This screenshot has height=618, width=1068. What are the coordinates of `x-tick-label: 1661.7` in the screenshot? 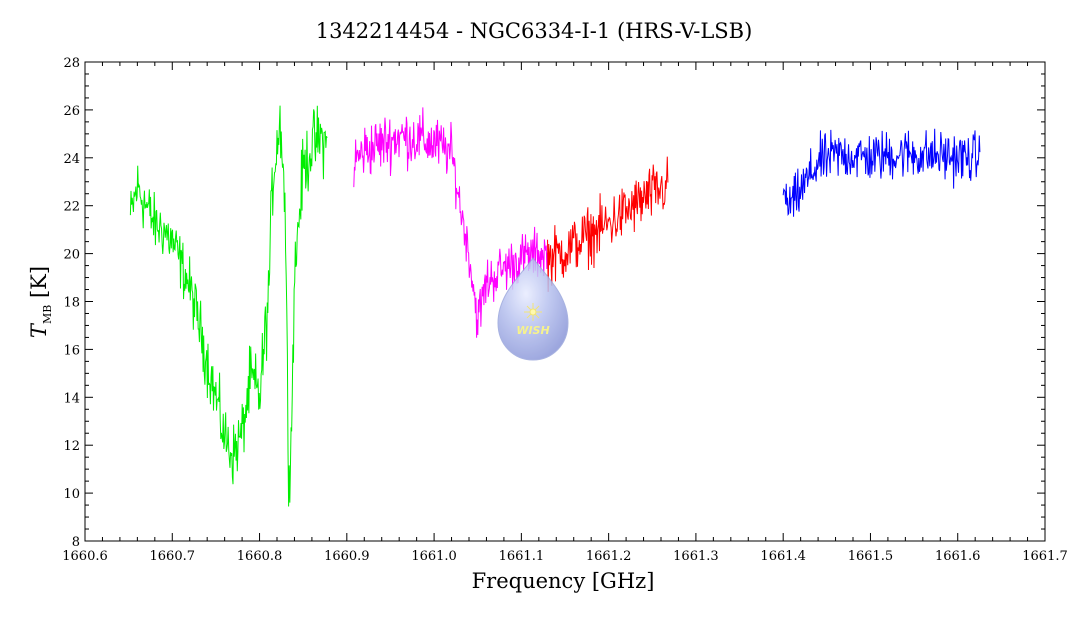 It's located at (1045, 556).